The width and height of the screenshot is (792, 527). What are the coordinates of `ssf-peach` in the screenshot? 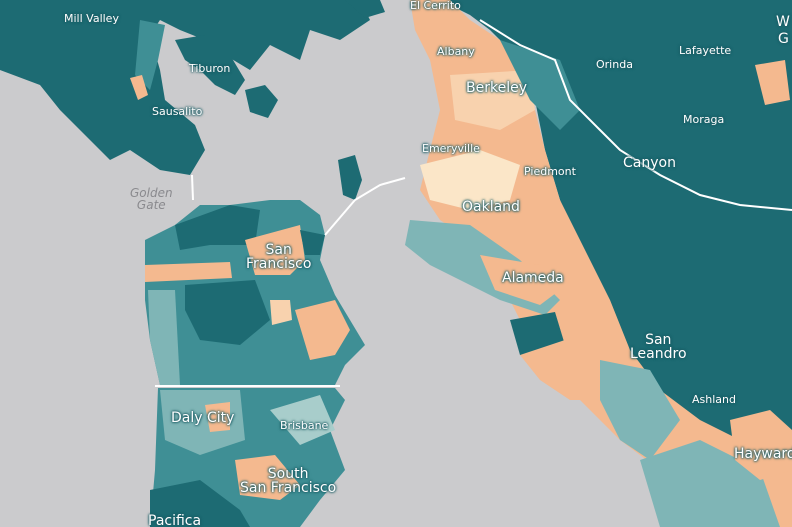 It's located at (267, 477).